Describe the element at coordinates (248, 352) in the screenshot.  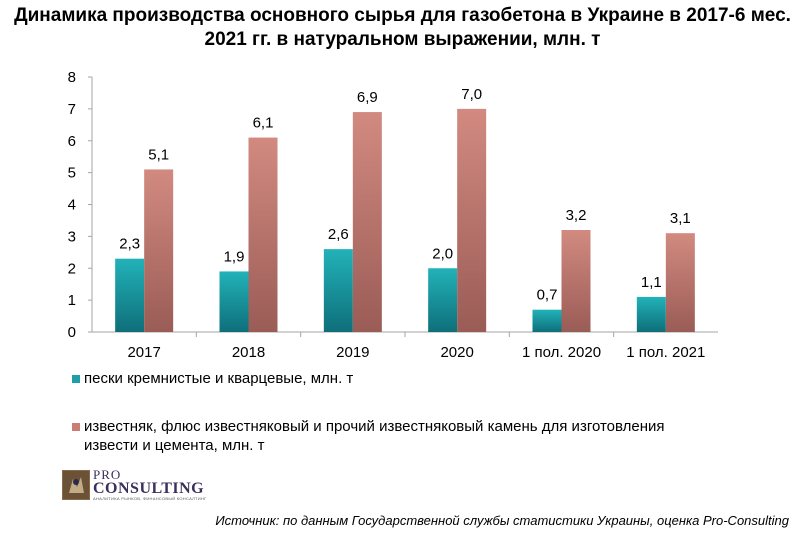
I see `x-tick-label: 2018` at that location.